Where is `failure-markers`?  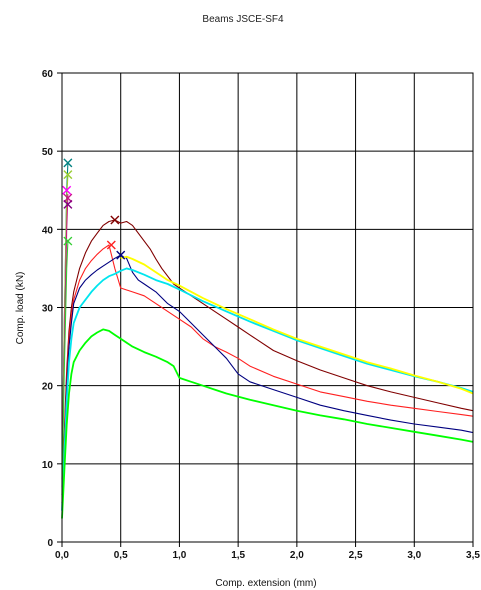 failure-markers is located at coordinates (94, 209).